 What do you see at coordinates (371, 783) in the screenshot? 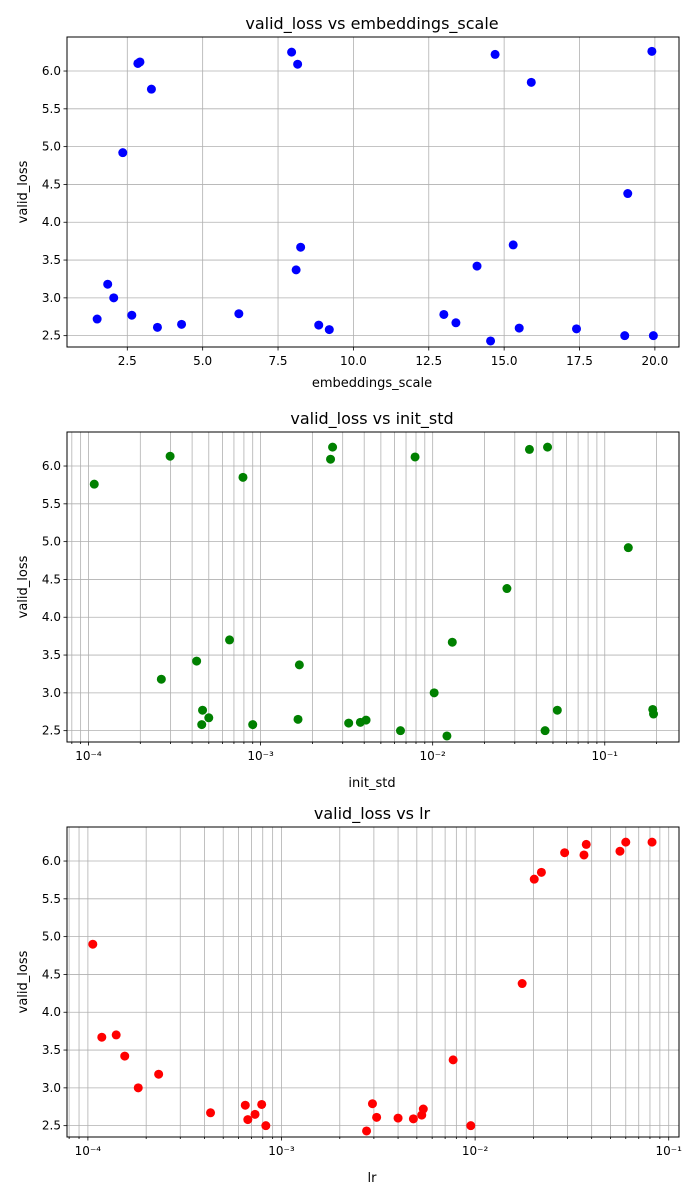
I see `x-axis-label: init_std` at bounding box center [371, 783].